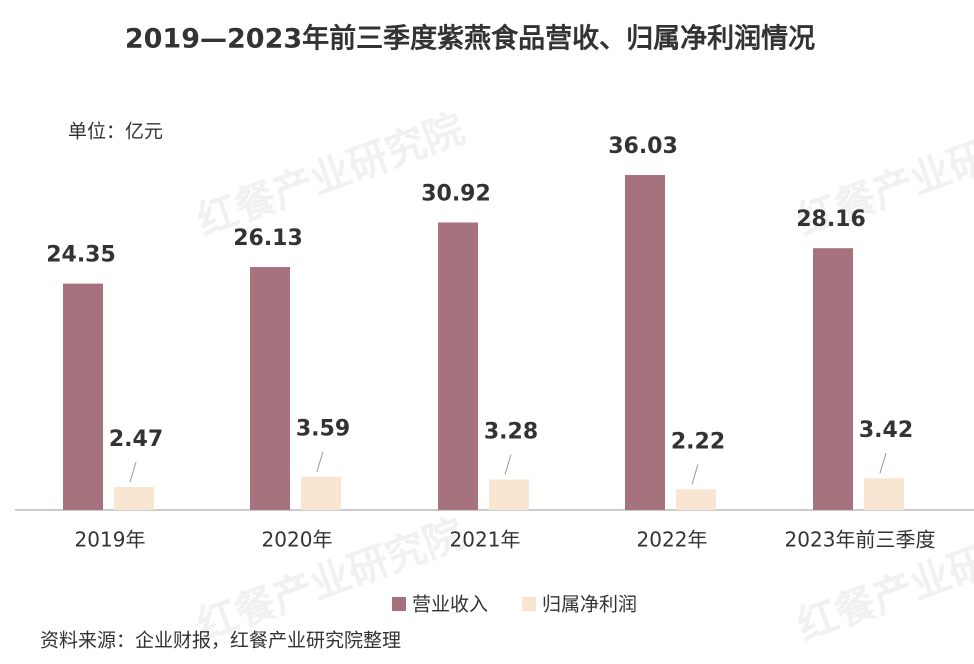 Image resolution: width=974 pixels, height=664 pixels. What do you see at coordinates (268, 238) in the screenshot?
I see `data-label: 26.13` at bounding box center [268, 238].